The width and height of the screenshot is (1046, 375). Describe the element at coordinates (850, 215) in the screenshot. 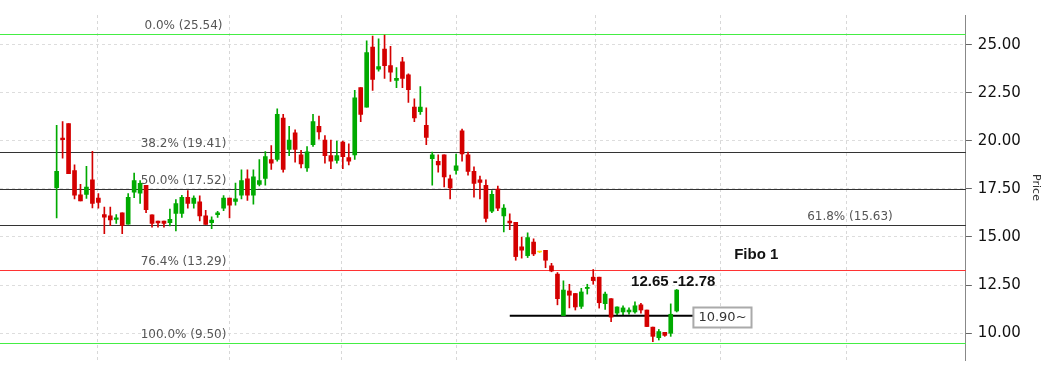

I see `ref-line-label: 61.8% (15.63)` at that location.